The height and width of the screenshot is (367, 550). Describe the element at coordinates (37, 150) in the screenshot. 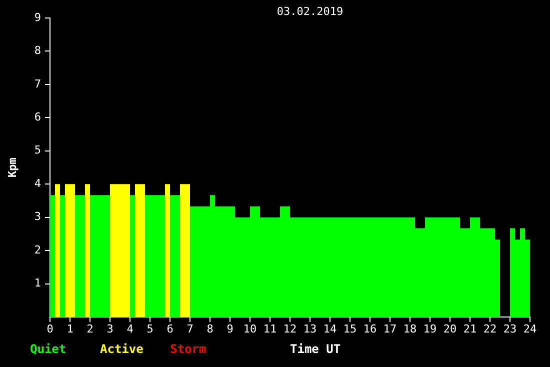

I see `y-tick-label: 5` at that location.